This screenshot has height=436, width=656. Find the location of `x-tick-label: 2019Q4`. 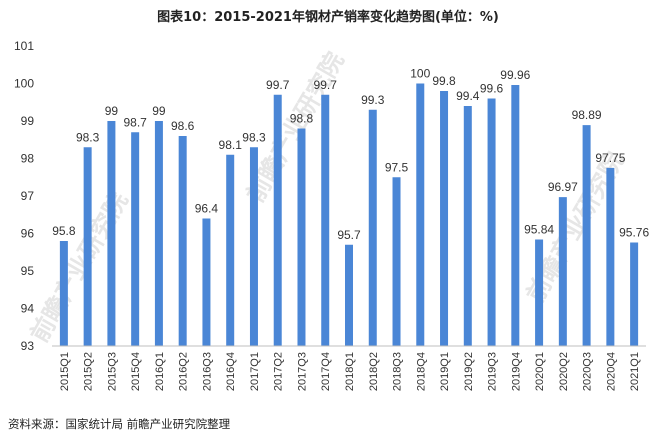

x-tick-label: 2019Q4 is located at coordinates (516, 371).